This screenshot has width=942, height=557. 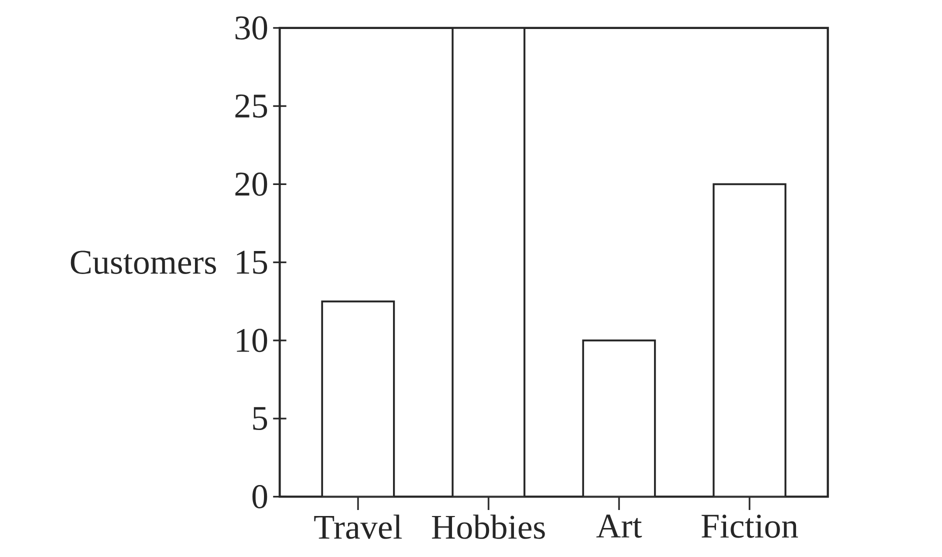 What do you see at coordinates (252, 262) in the screenshot?
I see `y-tick-label: 15` at bounding box center [252, 262].